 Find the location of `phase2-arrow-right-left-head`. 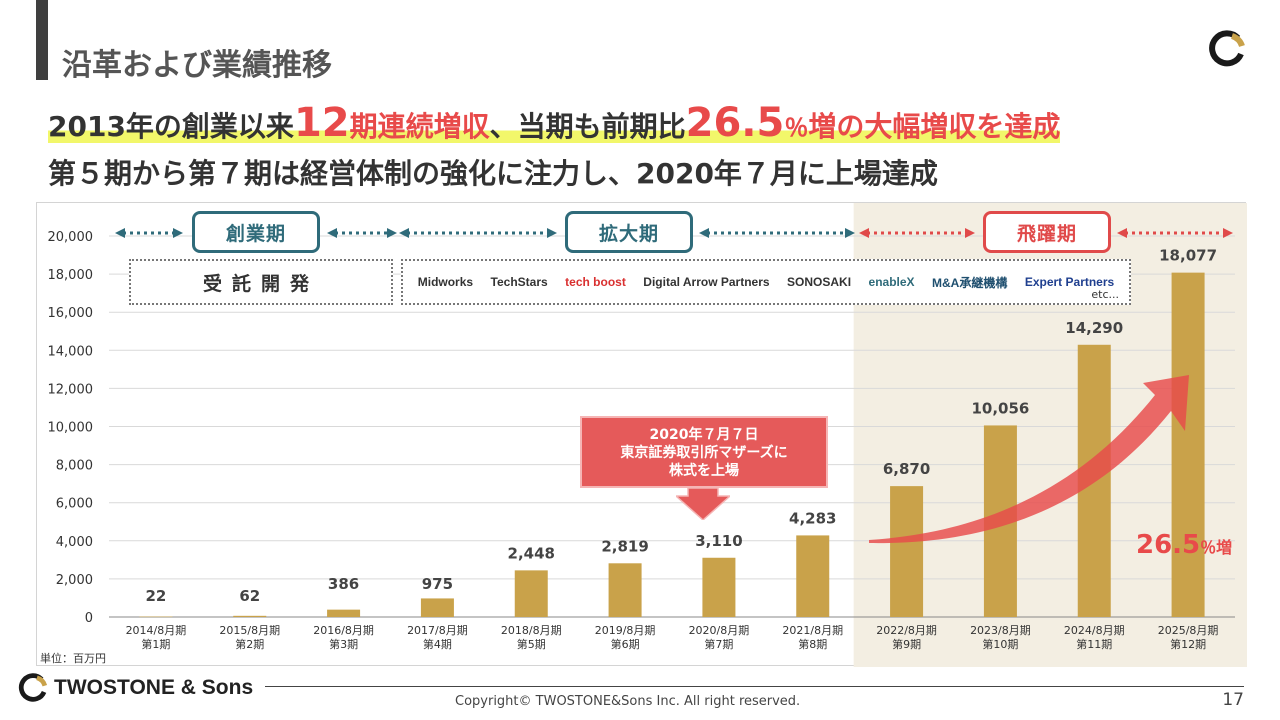

phase2-arrow-right-left-head is located at coordinates (704, 233).